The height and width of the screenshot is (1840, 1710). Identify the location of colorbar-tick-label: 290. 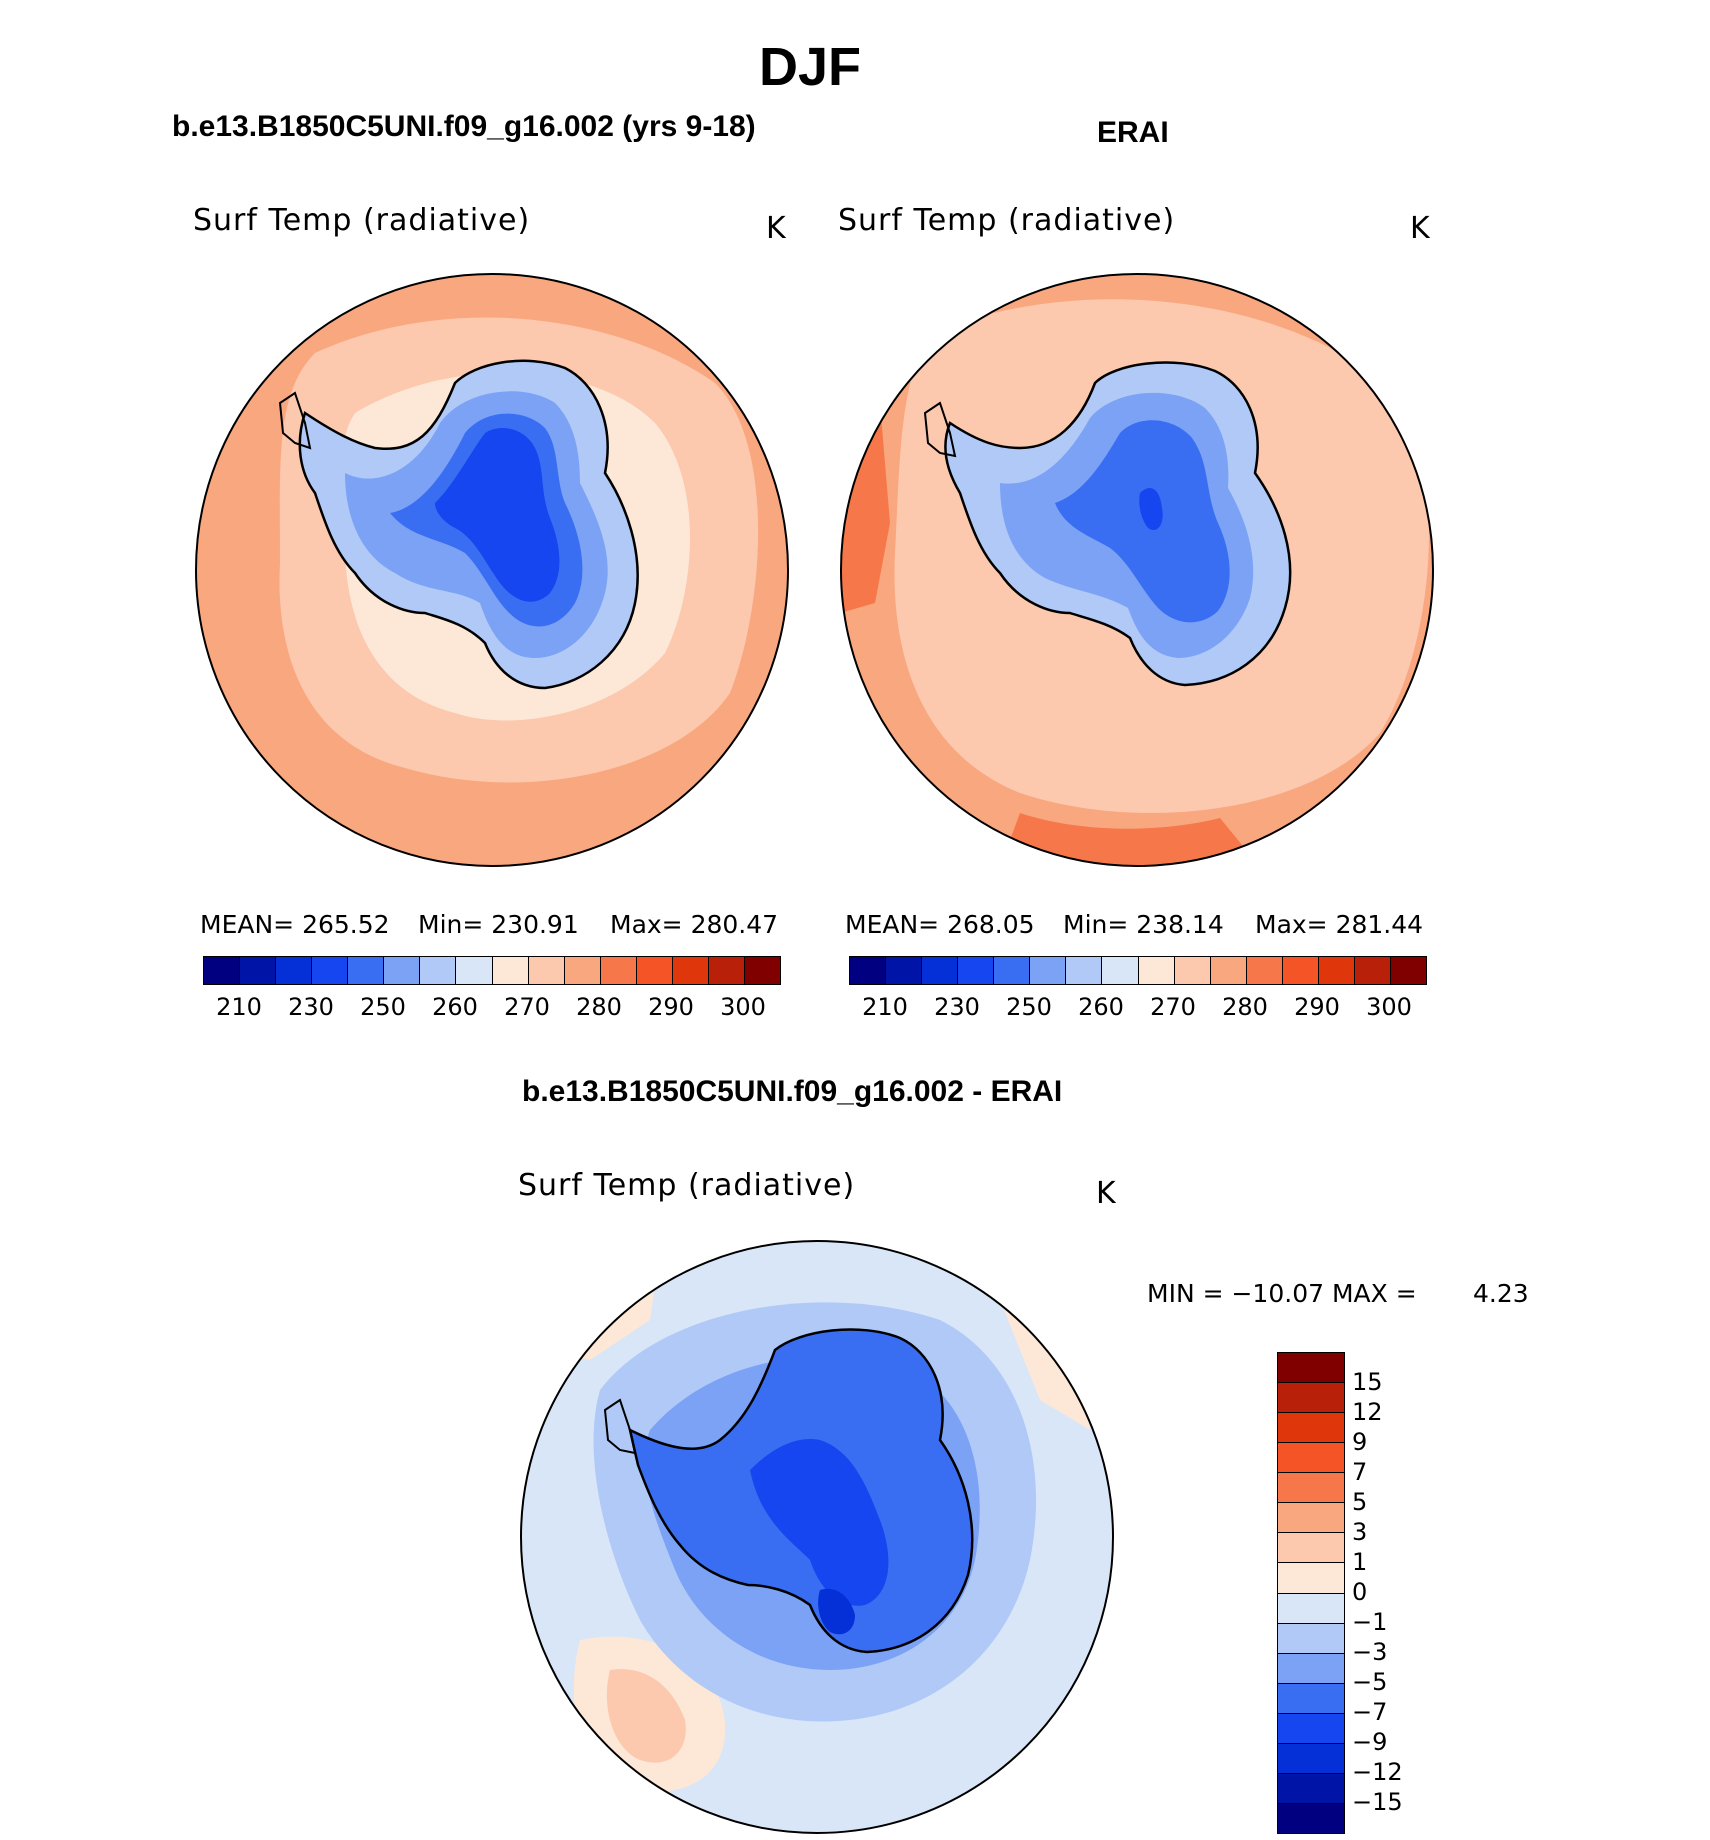
(1317, 1007).